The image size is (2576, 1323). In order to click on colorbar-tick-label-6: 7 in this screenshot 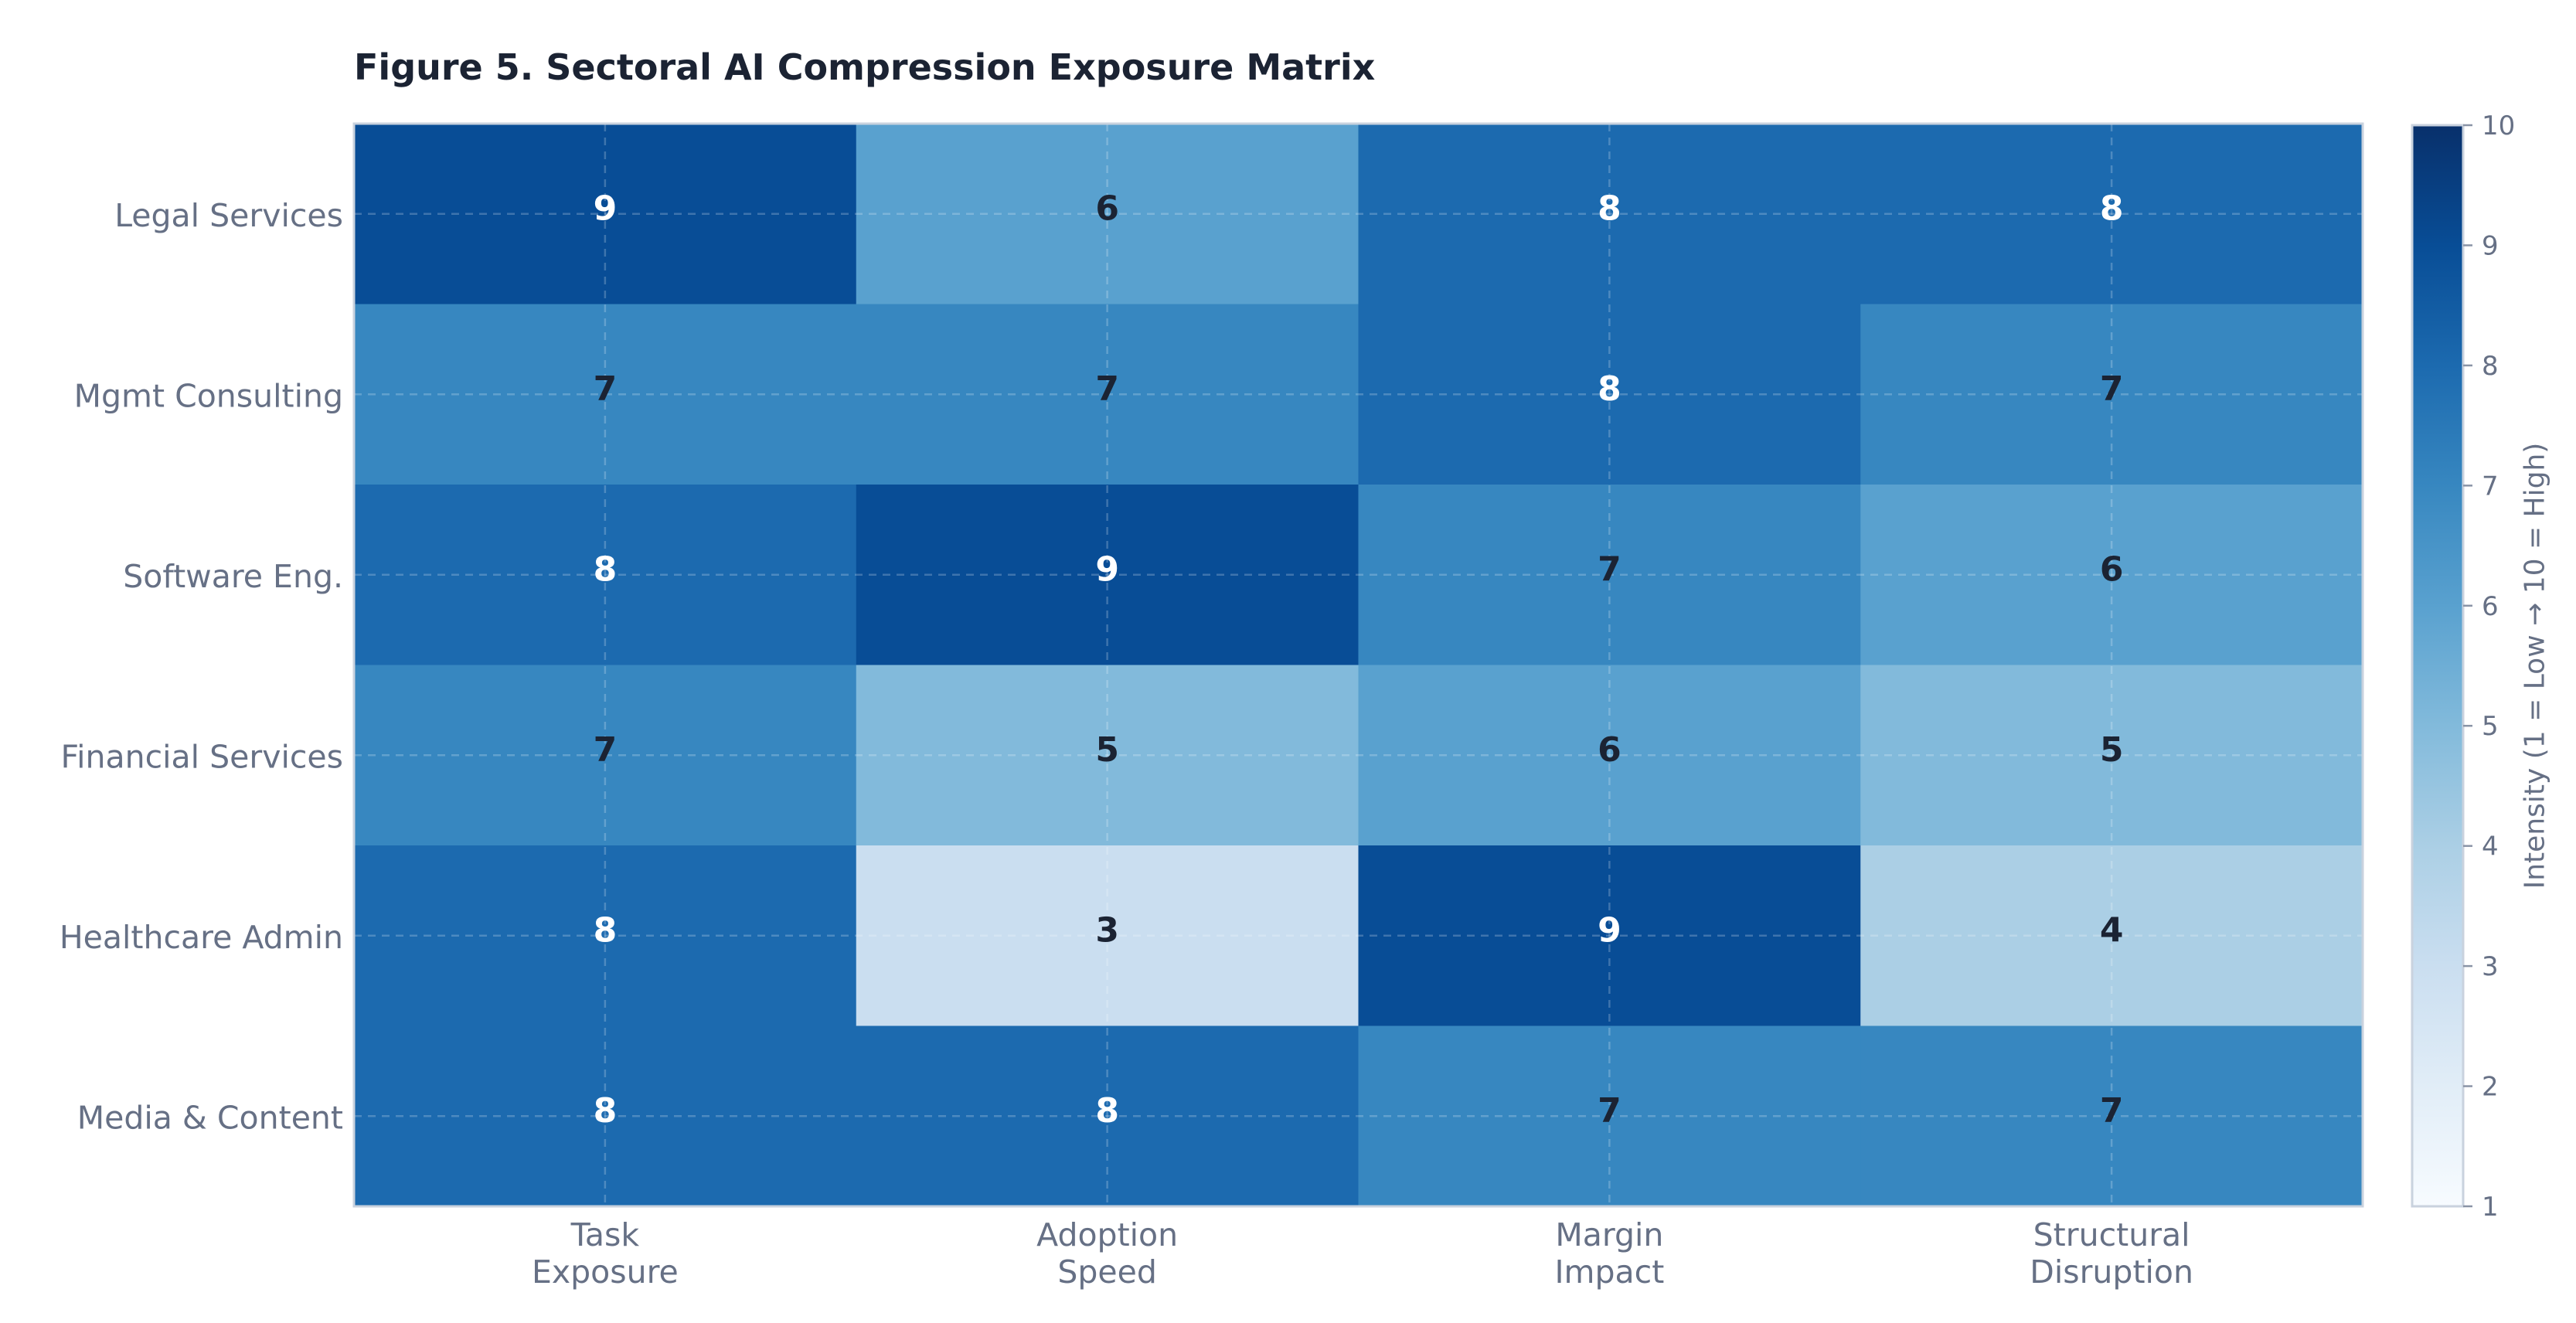, I will do `click(2490, 486)`.